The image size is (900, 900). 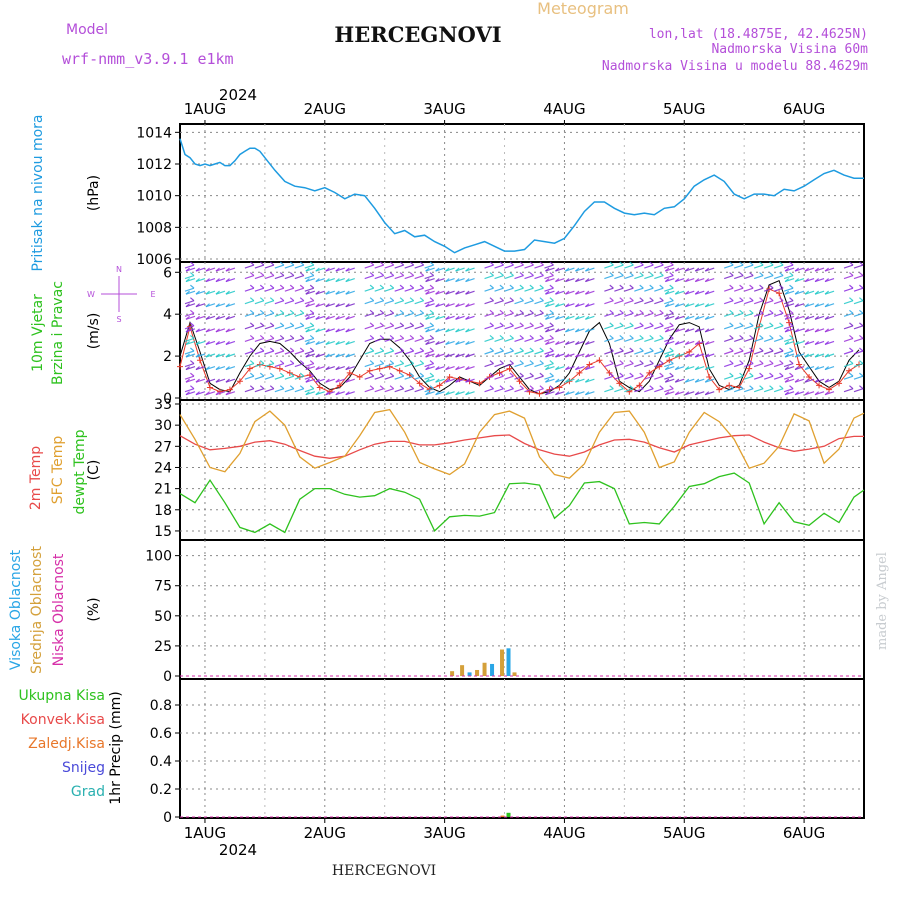 I want to click on cloud-axis-label-2: Srednja Oblacnost, so click(x=37, y=610).